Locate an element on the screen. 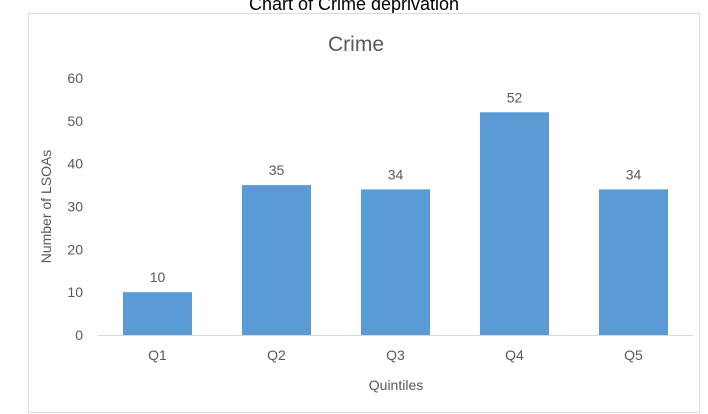 This screenshot has height=414, width=708. bar-q4 is located at coordinates (514, 224).